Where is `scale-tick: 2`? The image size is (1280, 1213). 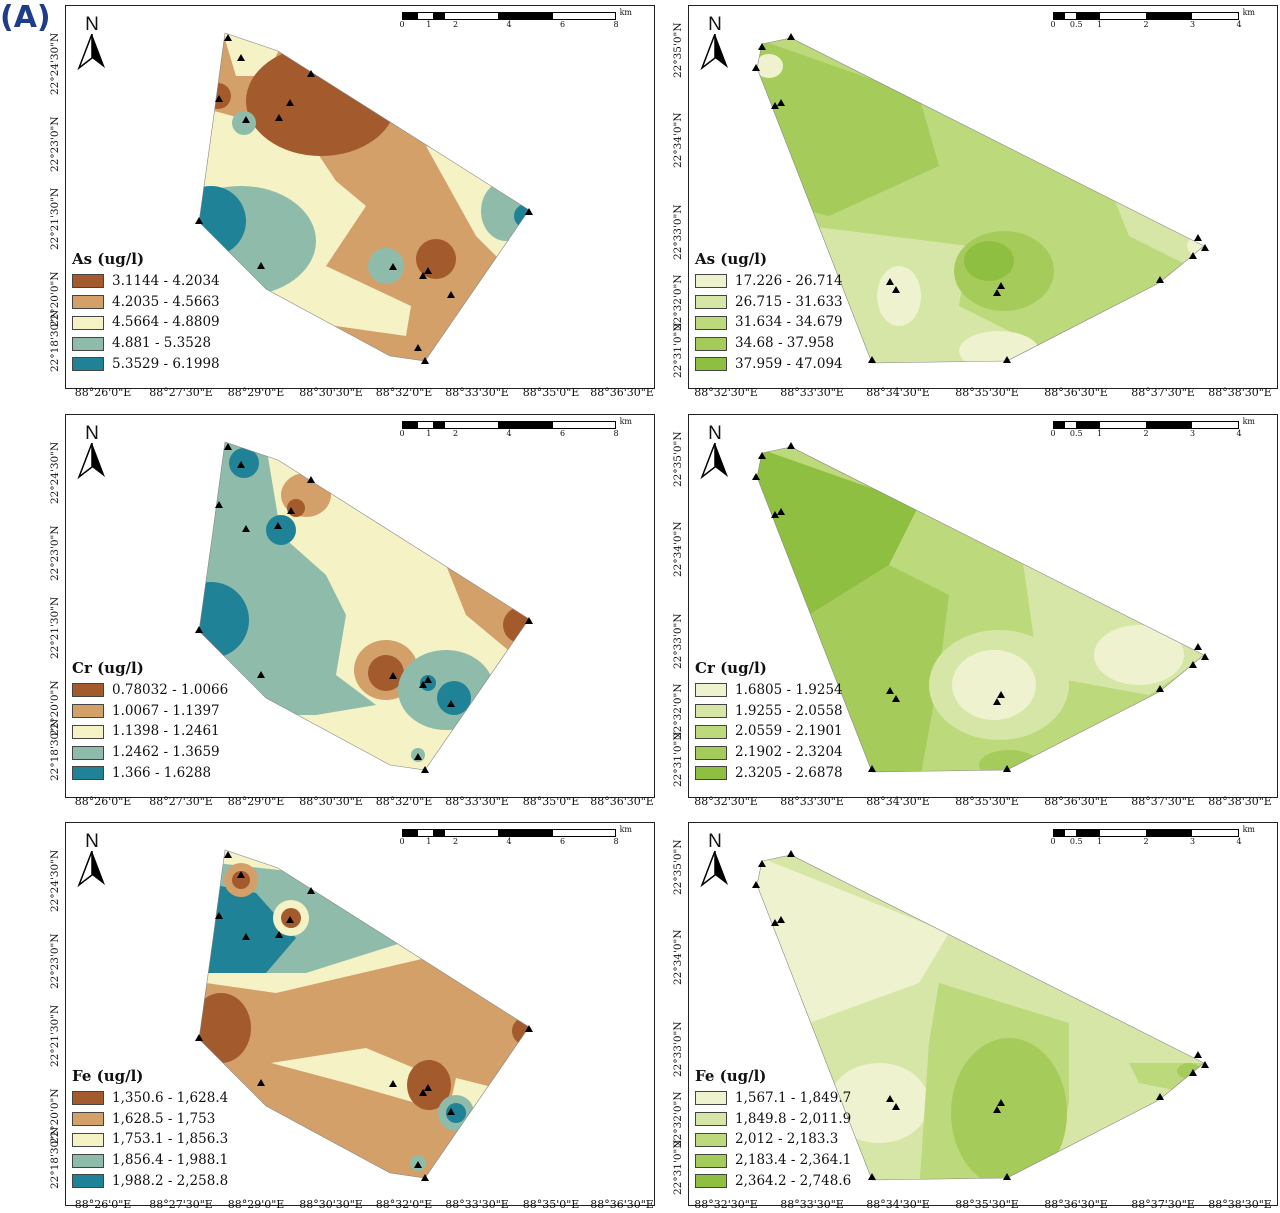
scale-tick: 2 is located at coordinates (1146, 433).